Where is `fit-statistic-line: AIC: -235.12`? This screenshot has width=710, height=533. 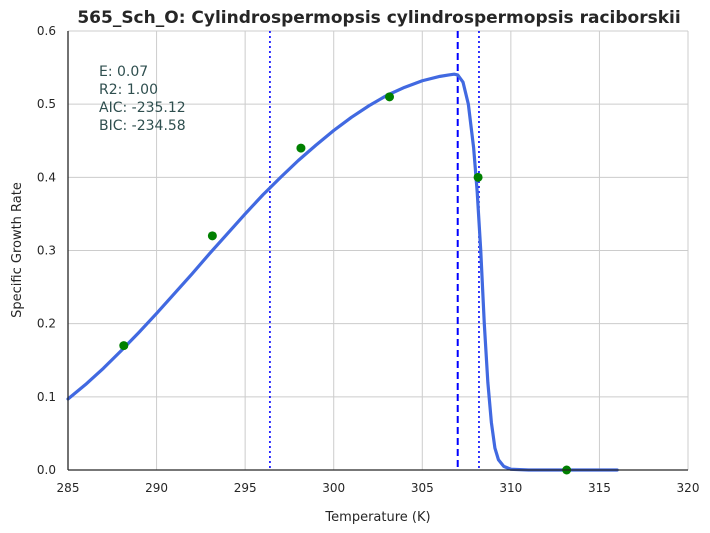 fit-statistic-line: AIC: -235.12 is located at coordinates (142, 108).